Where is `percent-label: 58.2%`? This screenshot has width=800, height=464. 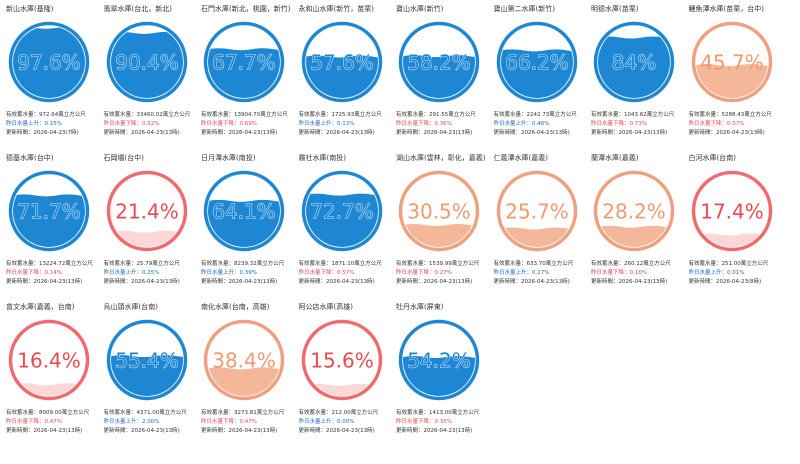
percent-label: 58.2% is located at coordinates (439, 63).